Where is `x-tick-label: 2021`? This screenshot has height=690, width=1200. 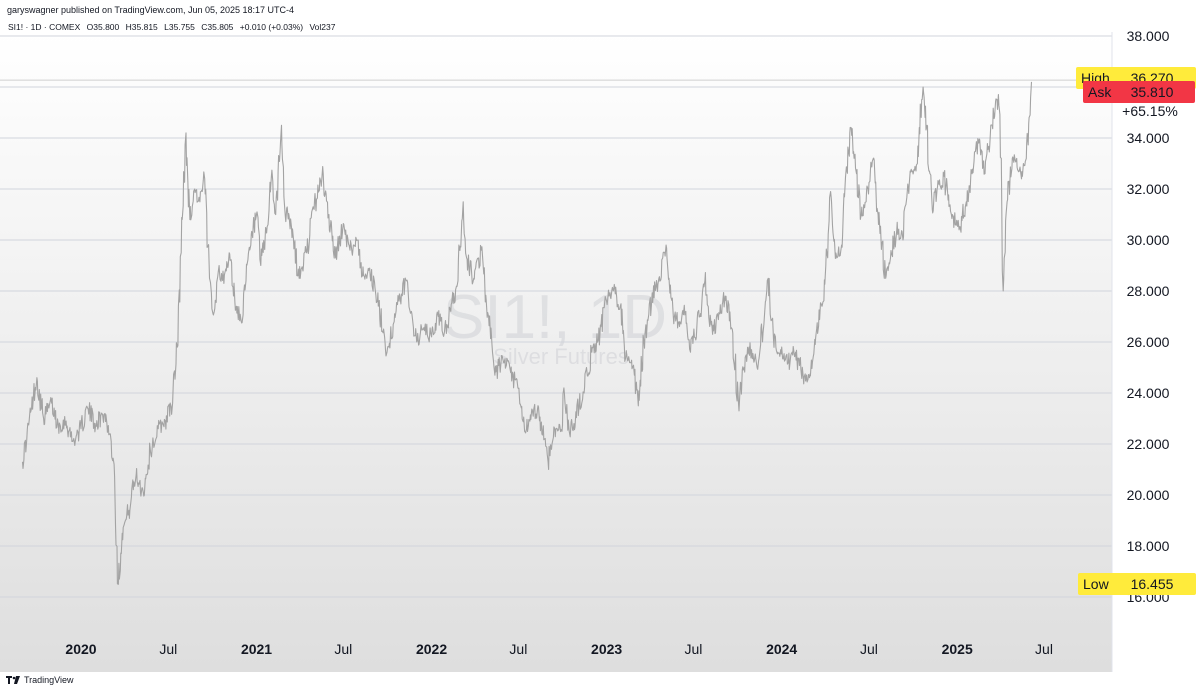 x-tick-label: 2021 is located at coordinates (256, 649).